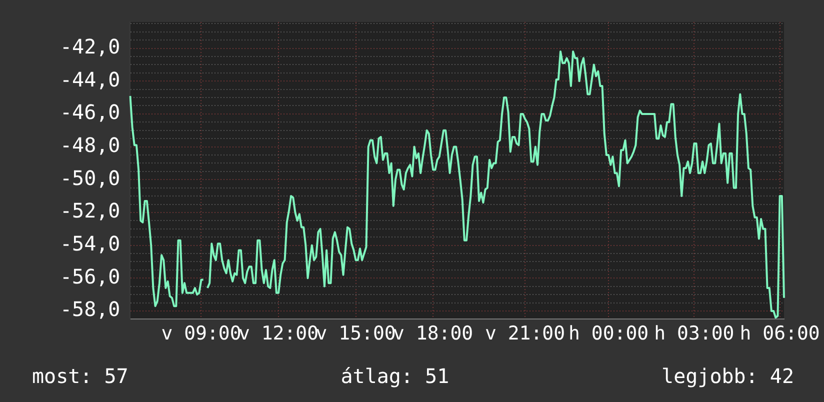  What do you see at coordinates (780, 333) in the screenshot?
I see `x-tick-label: h 06:00` at bounding box center [780, 333].